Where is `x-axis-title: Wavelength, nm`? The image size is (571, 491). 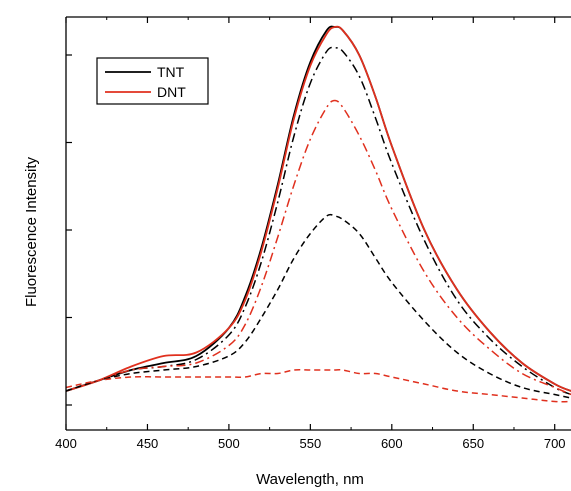 x-axis-title: Wavelength, nm is located at coordinates (310, 479).